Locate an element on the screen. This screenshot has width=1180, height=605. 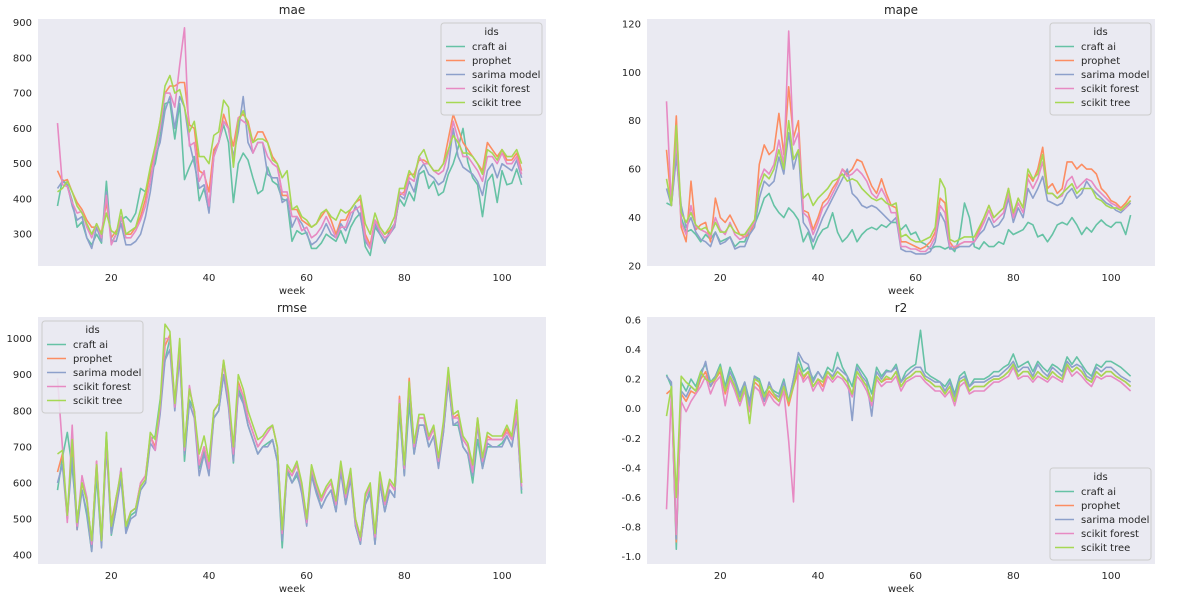
chart-title: rmse is located at coordinates (292, 308).